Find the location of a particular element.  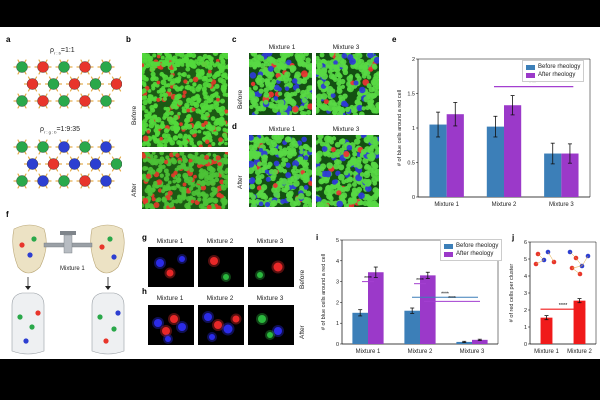

micrograph-c-m1 is located at coordinates (280, 84).